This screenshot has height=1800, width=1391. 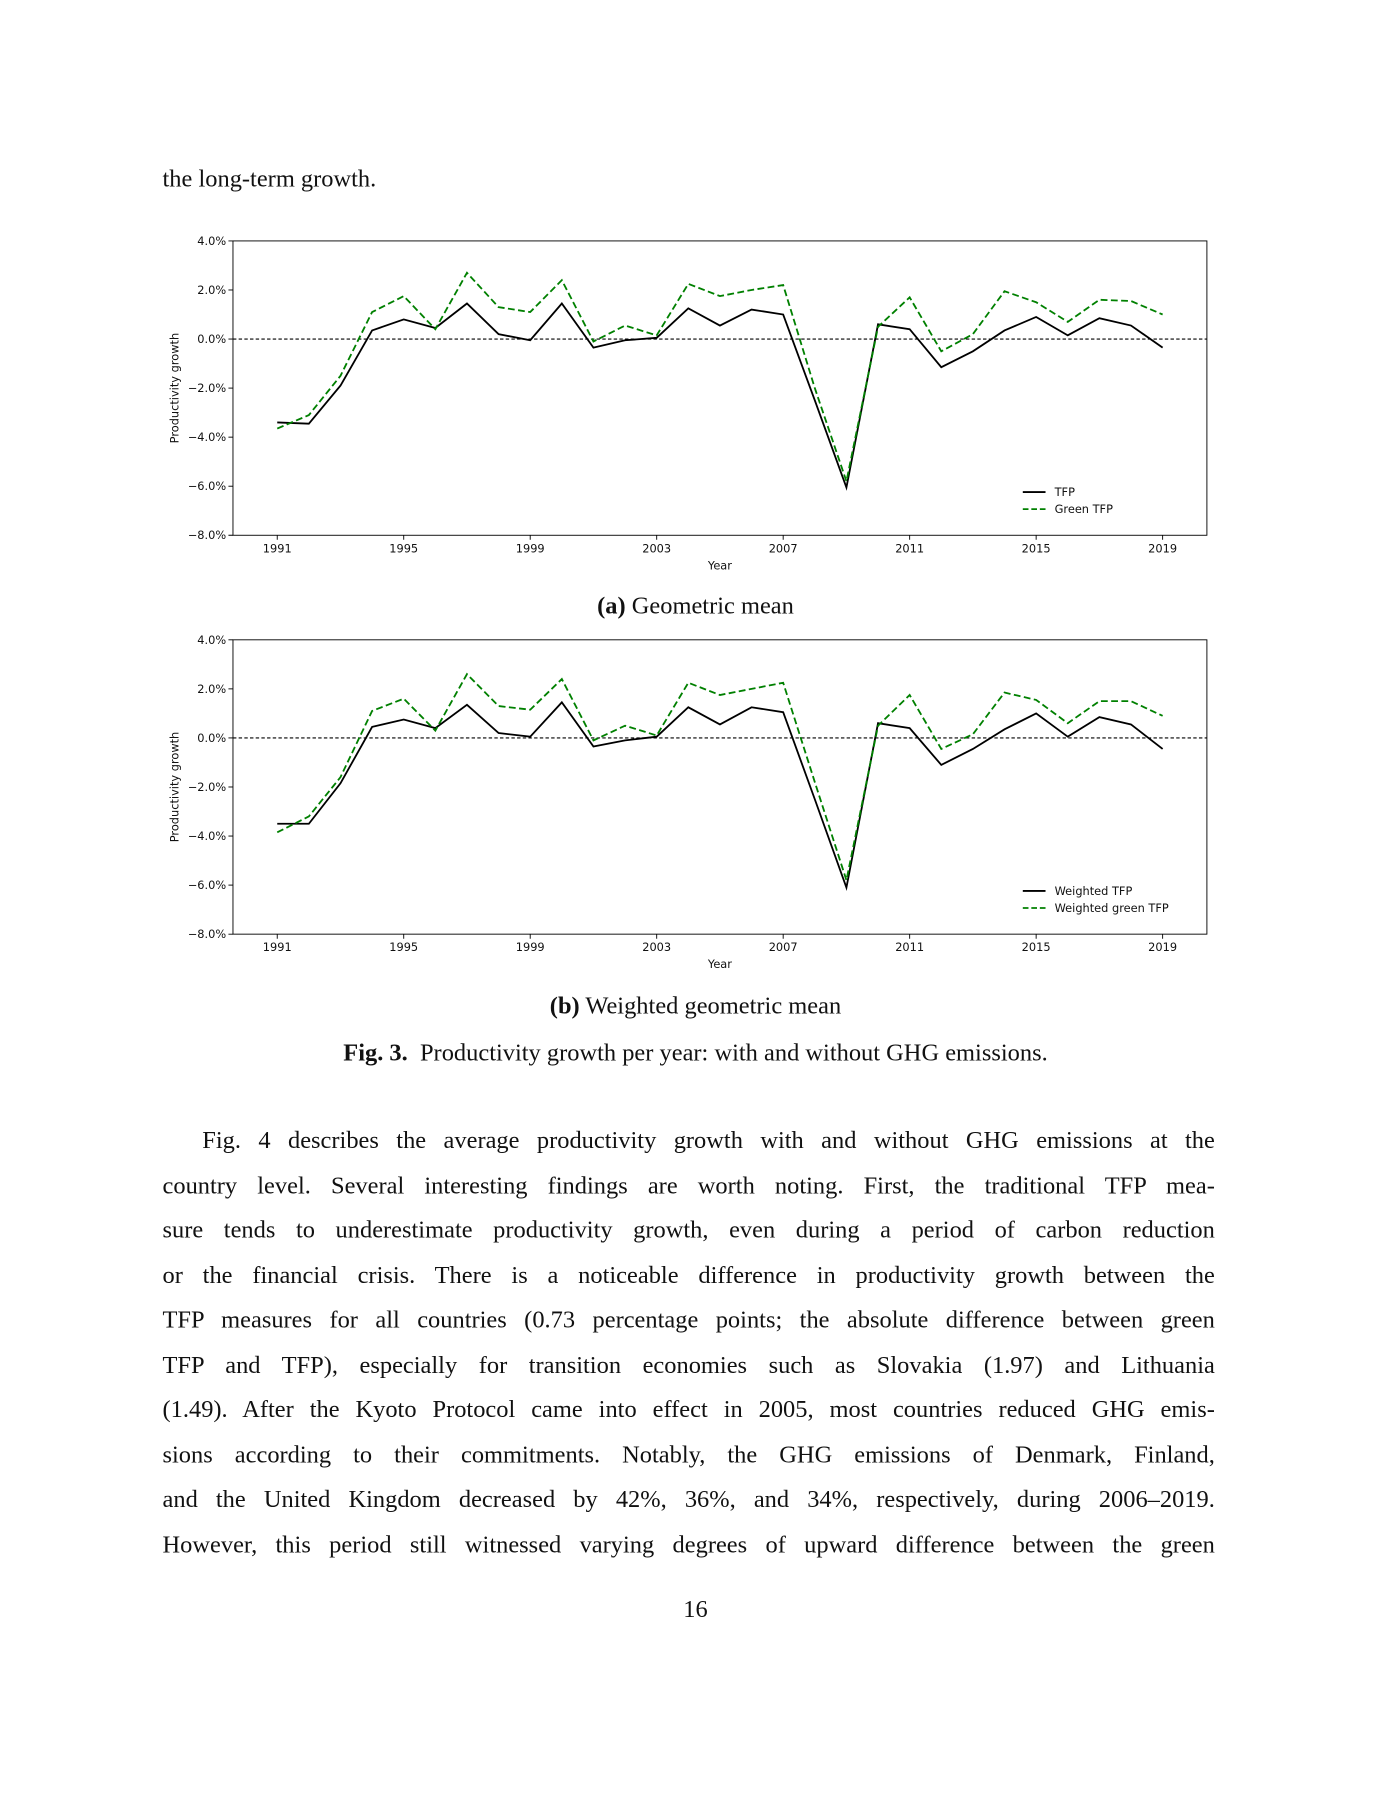 I want to click on figure-label: Fig. 3., so click(x=375, y=1052).